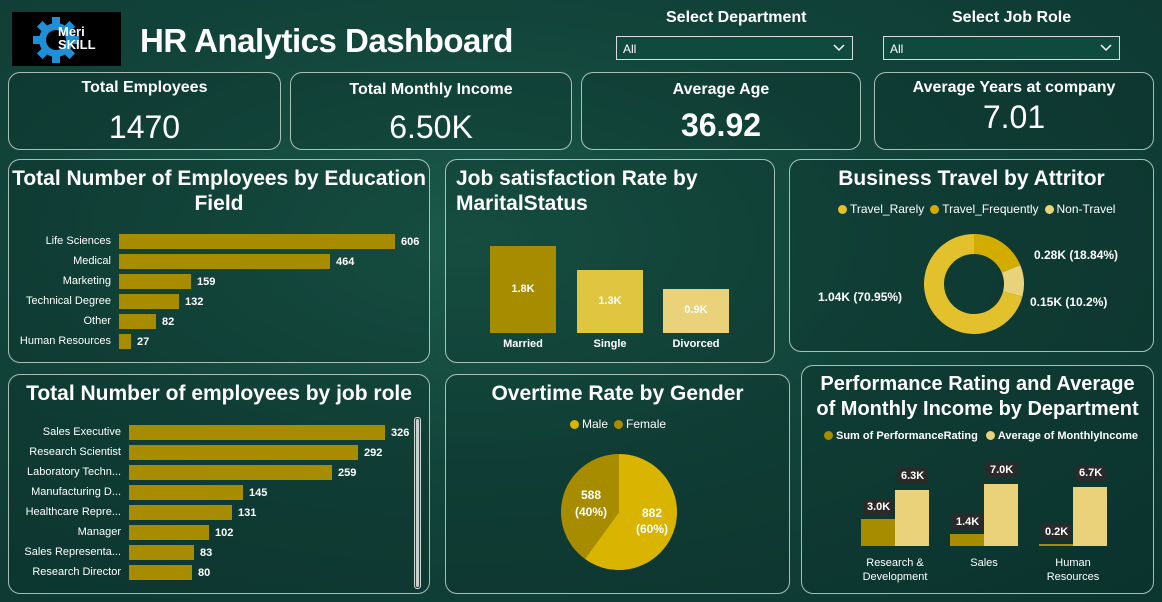  I want to click on scrollbar-thumb, so click(417, 503).